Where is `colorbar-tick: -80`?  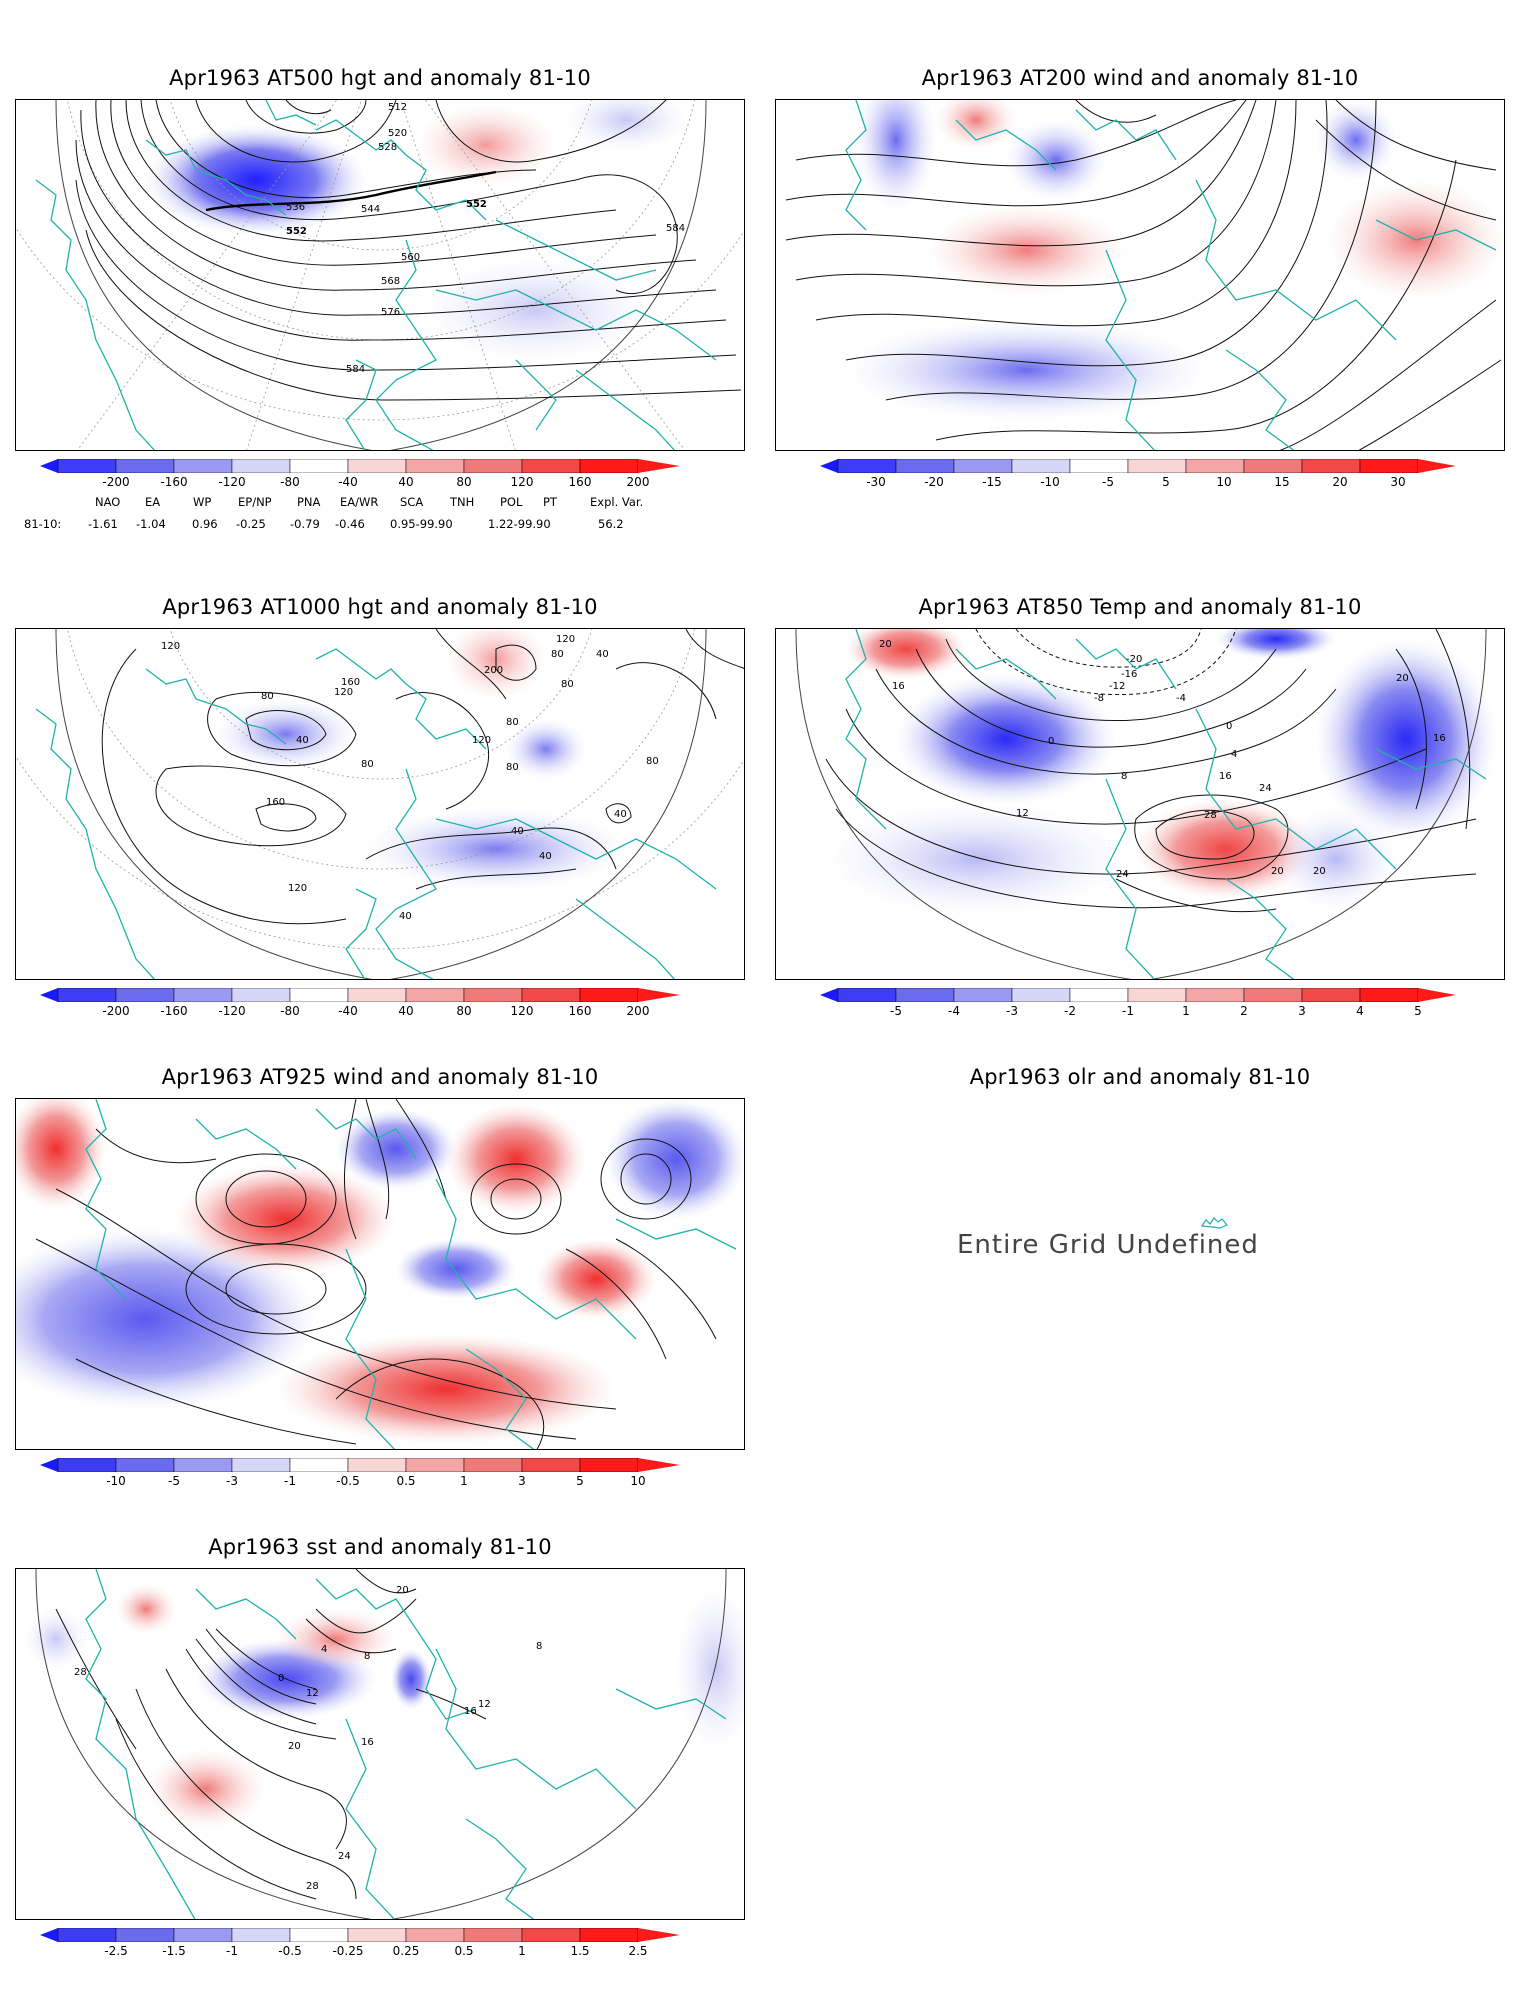
colorbar-tick: -80 is located at coordinates (290, 482).